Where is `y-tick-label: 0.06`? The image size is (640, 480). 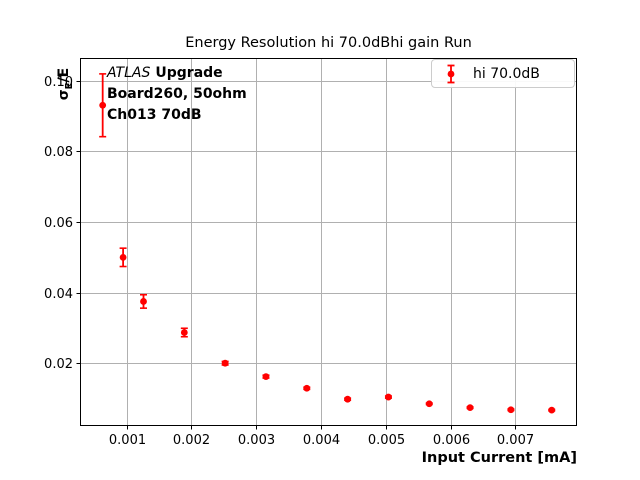 y-tick-label: 0.06 is located at coordinates (58, 223).